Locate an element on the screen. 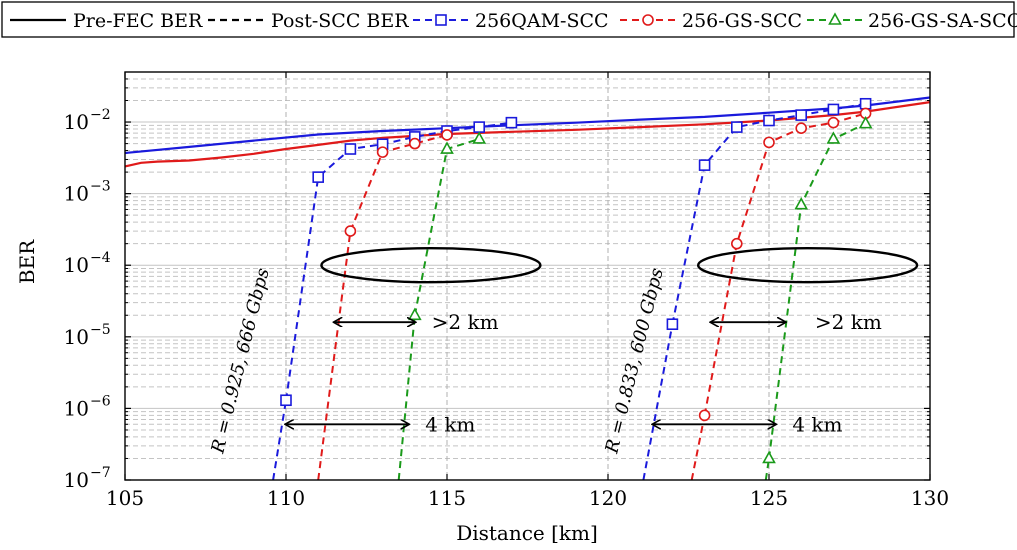  y-tick-exponent: −7 is located at coordinates (100, 473).